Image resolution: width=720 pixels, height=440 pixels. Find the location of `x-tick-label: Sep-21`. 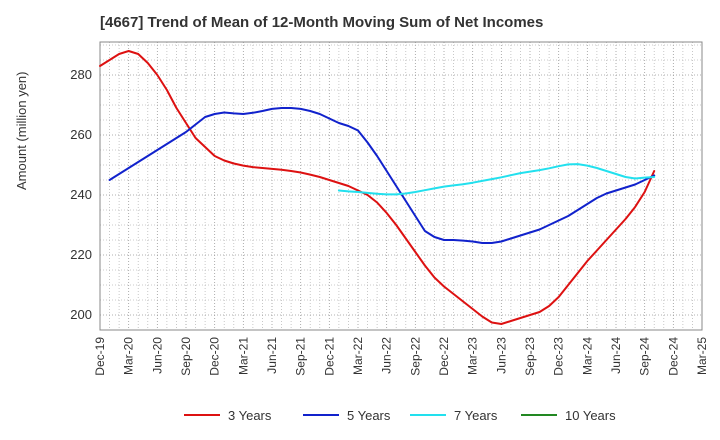

x-tick-label: Sep-21 is located at coordinates (301, 356).